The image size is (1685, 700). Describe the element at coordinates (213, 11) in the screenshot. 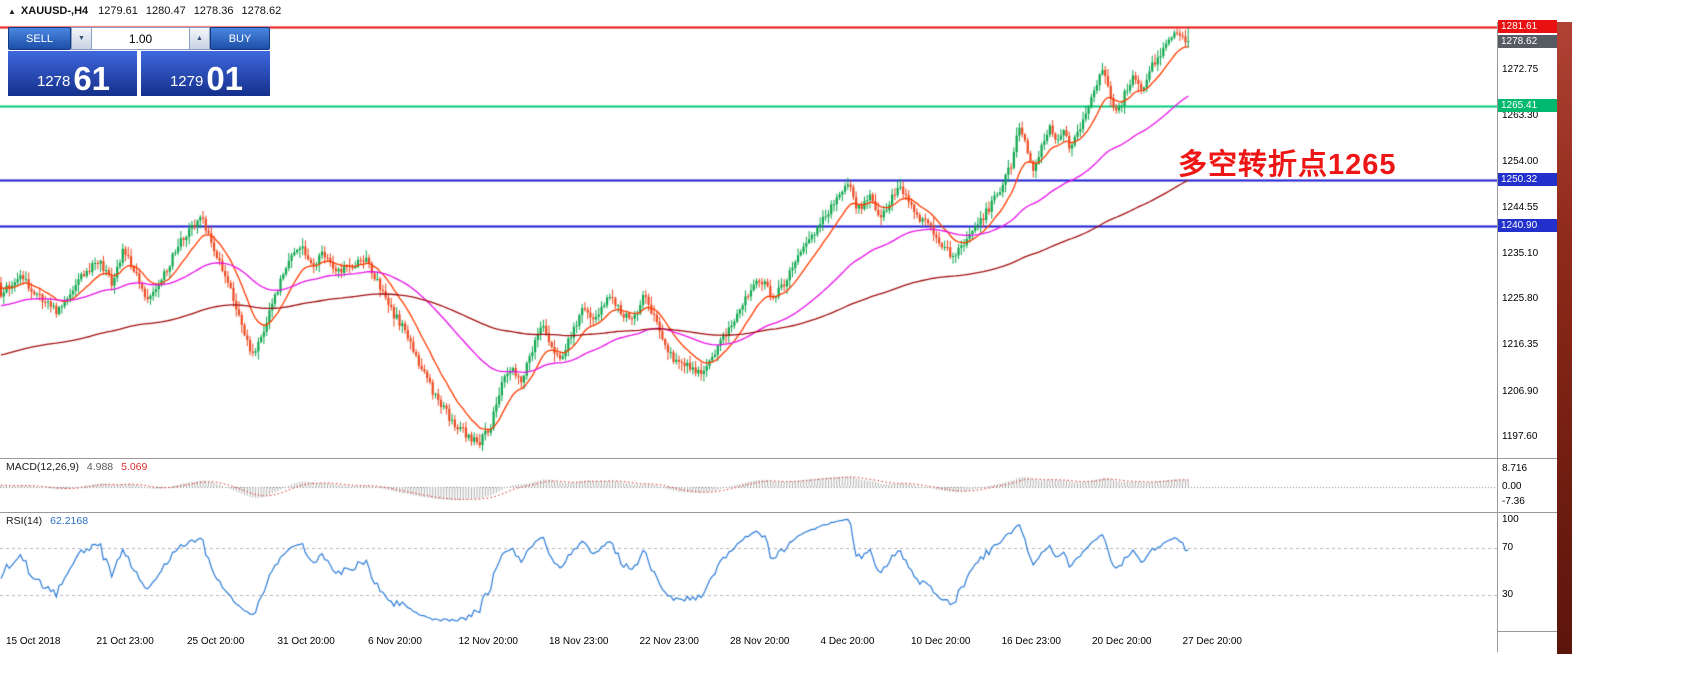

I see `ohlc-low: 1278.36` at that location.